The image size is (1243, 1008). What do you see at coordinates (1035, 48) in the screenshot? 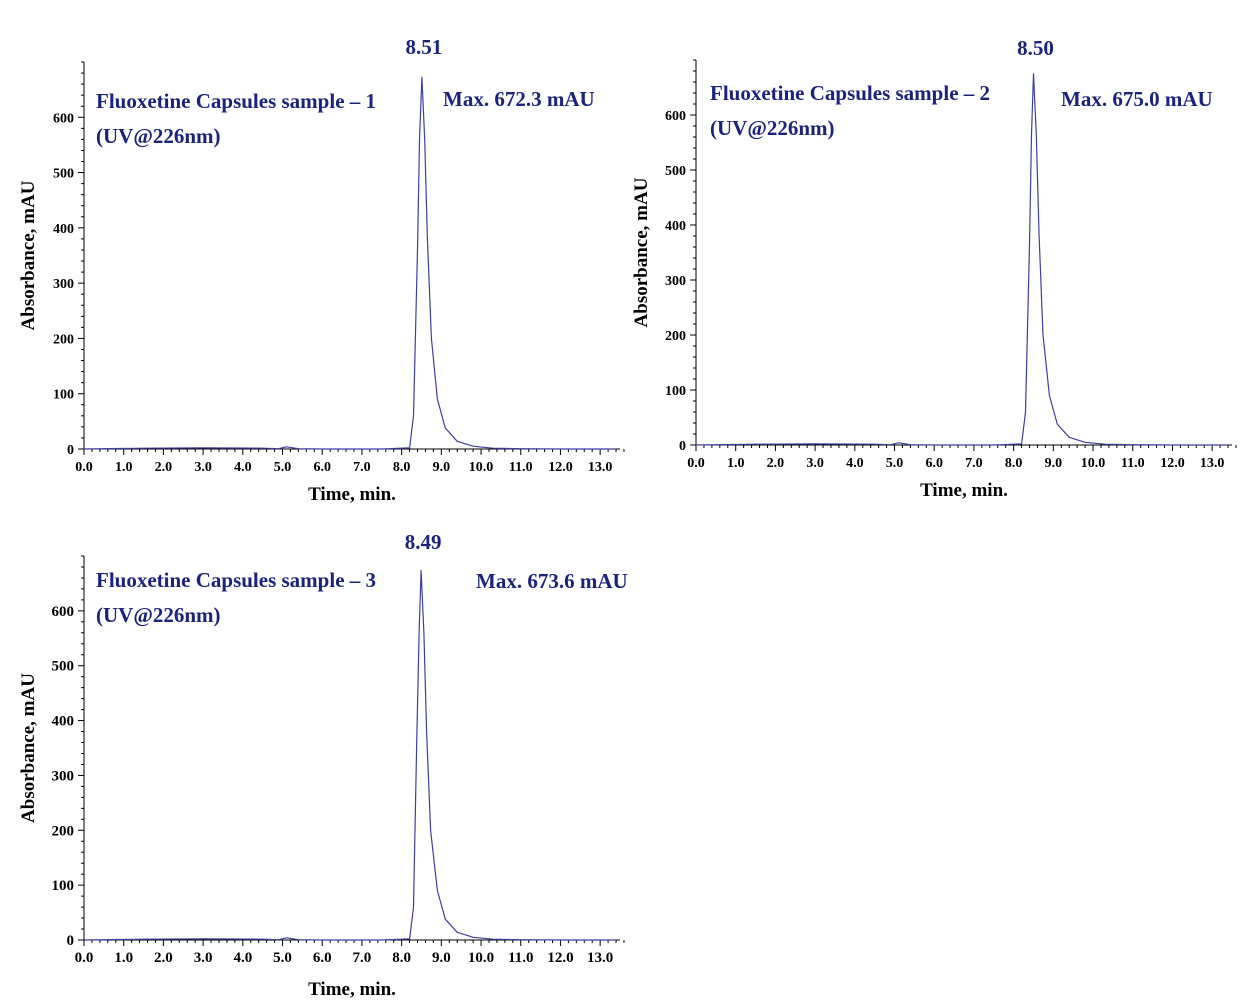
I see `peak-retention-label: 8.50` at bounding box center [1035, 48].